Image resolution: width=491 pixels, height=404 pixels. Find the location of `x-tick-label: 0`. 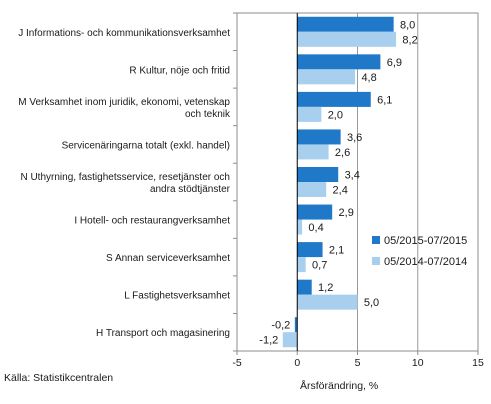

x-tick-label: 0 is located at coordinates (297, 363).